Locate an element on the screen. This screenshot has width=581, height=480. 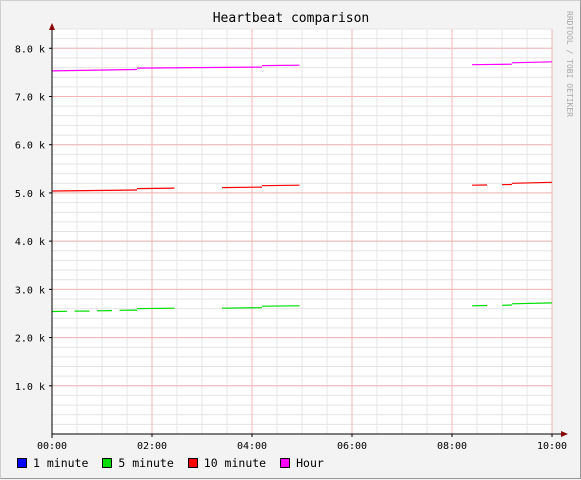
x-tick-label: 08:00 is located at coordinates (452, 446).